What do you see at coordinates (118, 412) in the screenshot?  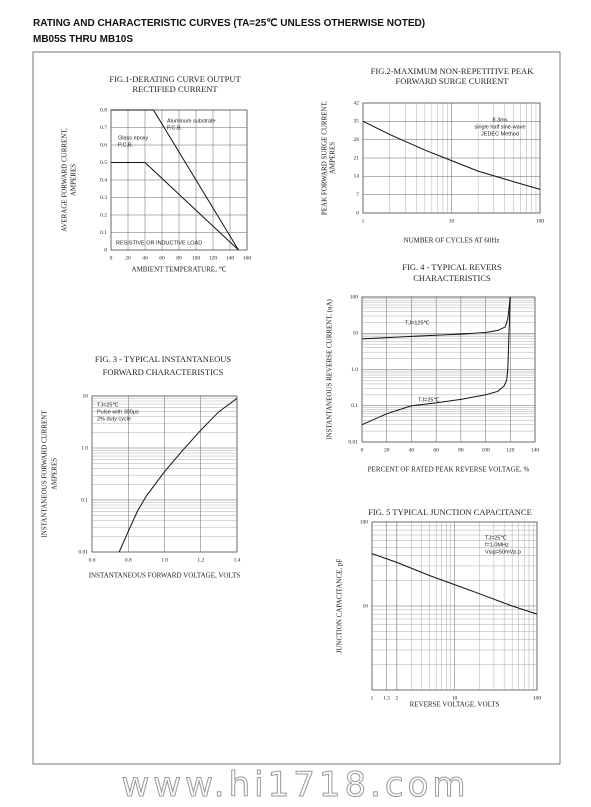 I see `annotation: Pulse with 300μs` at bounding box center [118, 412].